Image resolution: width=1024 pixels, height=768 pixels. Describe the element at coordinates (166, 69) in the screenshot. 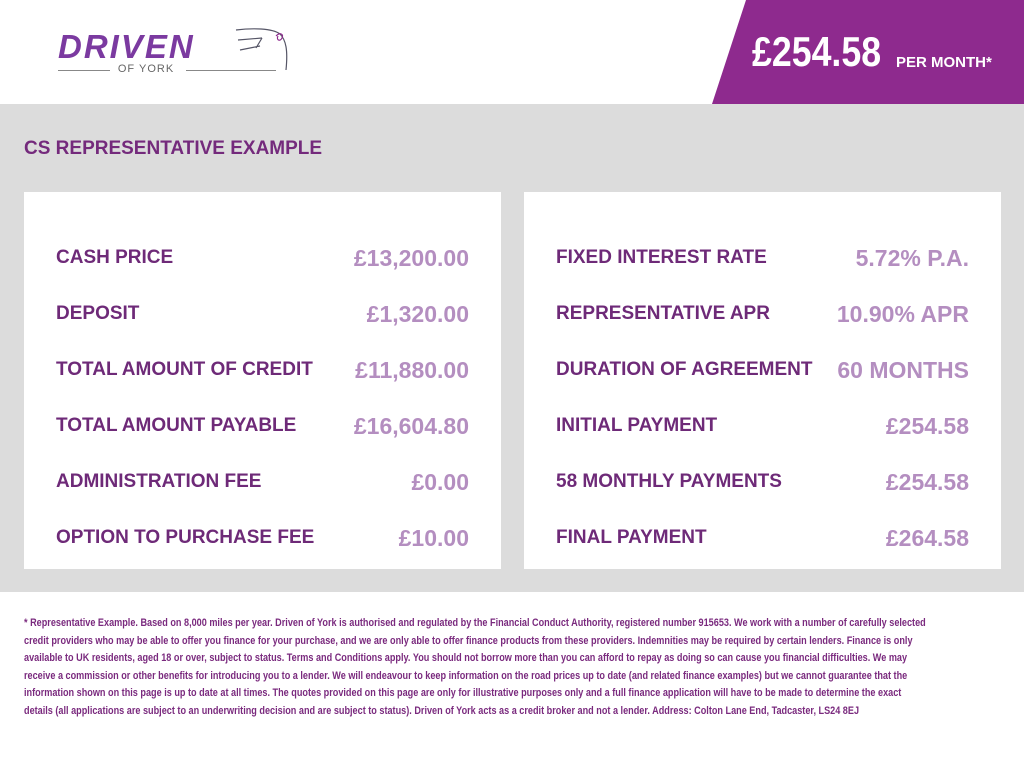

I see `logo-subtitle: OF YORK` at that location.